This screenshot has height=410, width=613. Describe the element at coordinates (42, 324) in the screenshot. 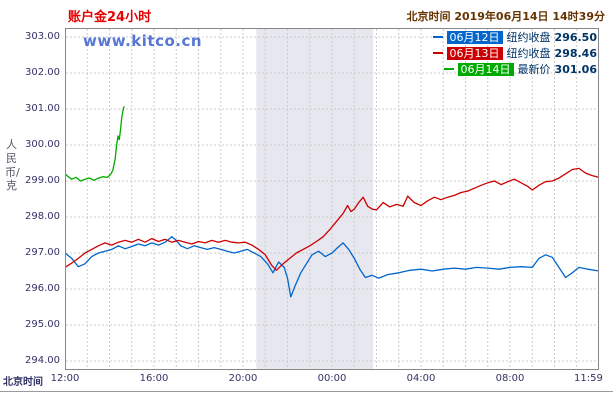

I see `y-tick-label: 295.00` at that location.